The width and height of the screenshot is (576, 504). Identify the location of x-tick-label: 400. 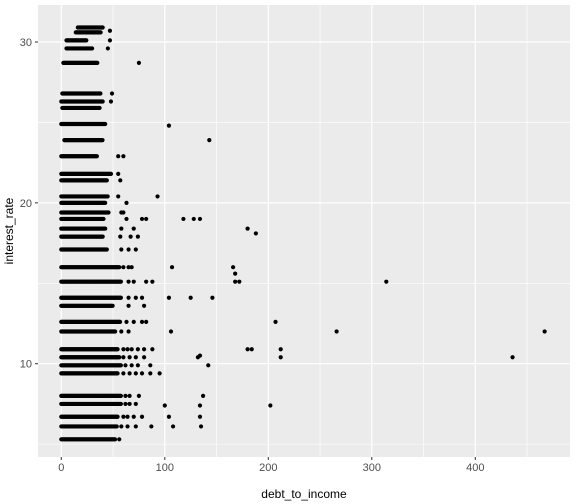
(475, 468).